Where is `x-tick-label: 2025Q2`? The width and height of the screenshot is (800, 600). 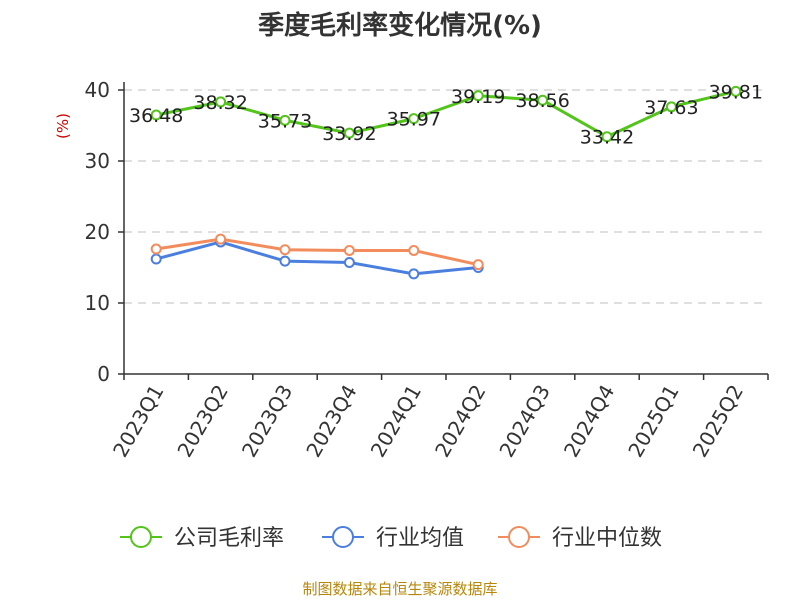
x-tick-label: 2025Q2 is located at coordinates (718, 421).